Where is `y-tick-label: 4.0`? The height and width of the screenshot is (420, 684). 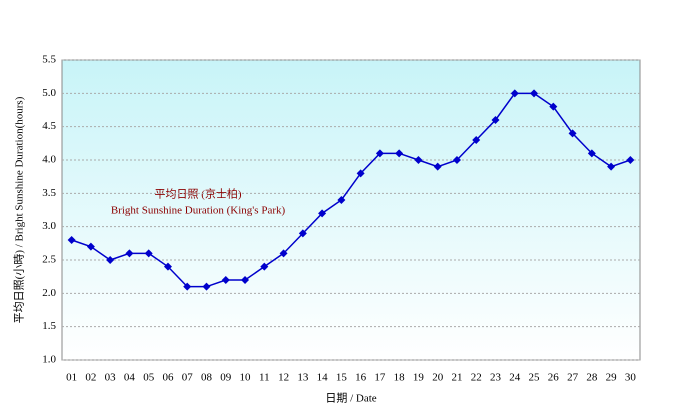 y-tick-label: 4.0 is located at coordinates (49, 160).